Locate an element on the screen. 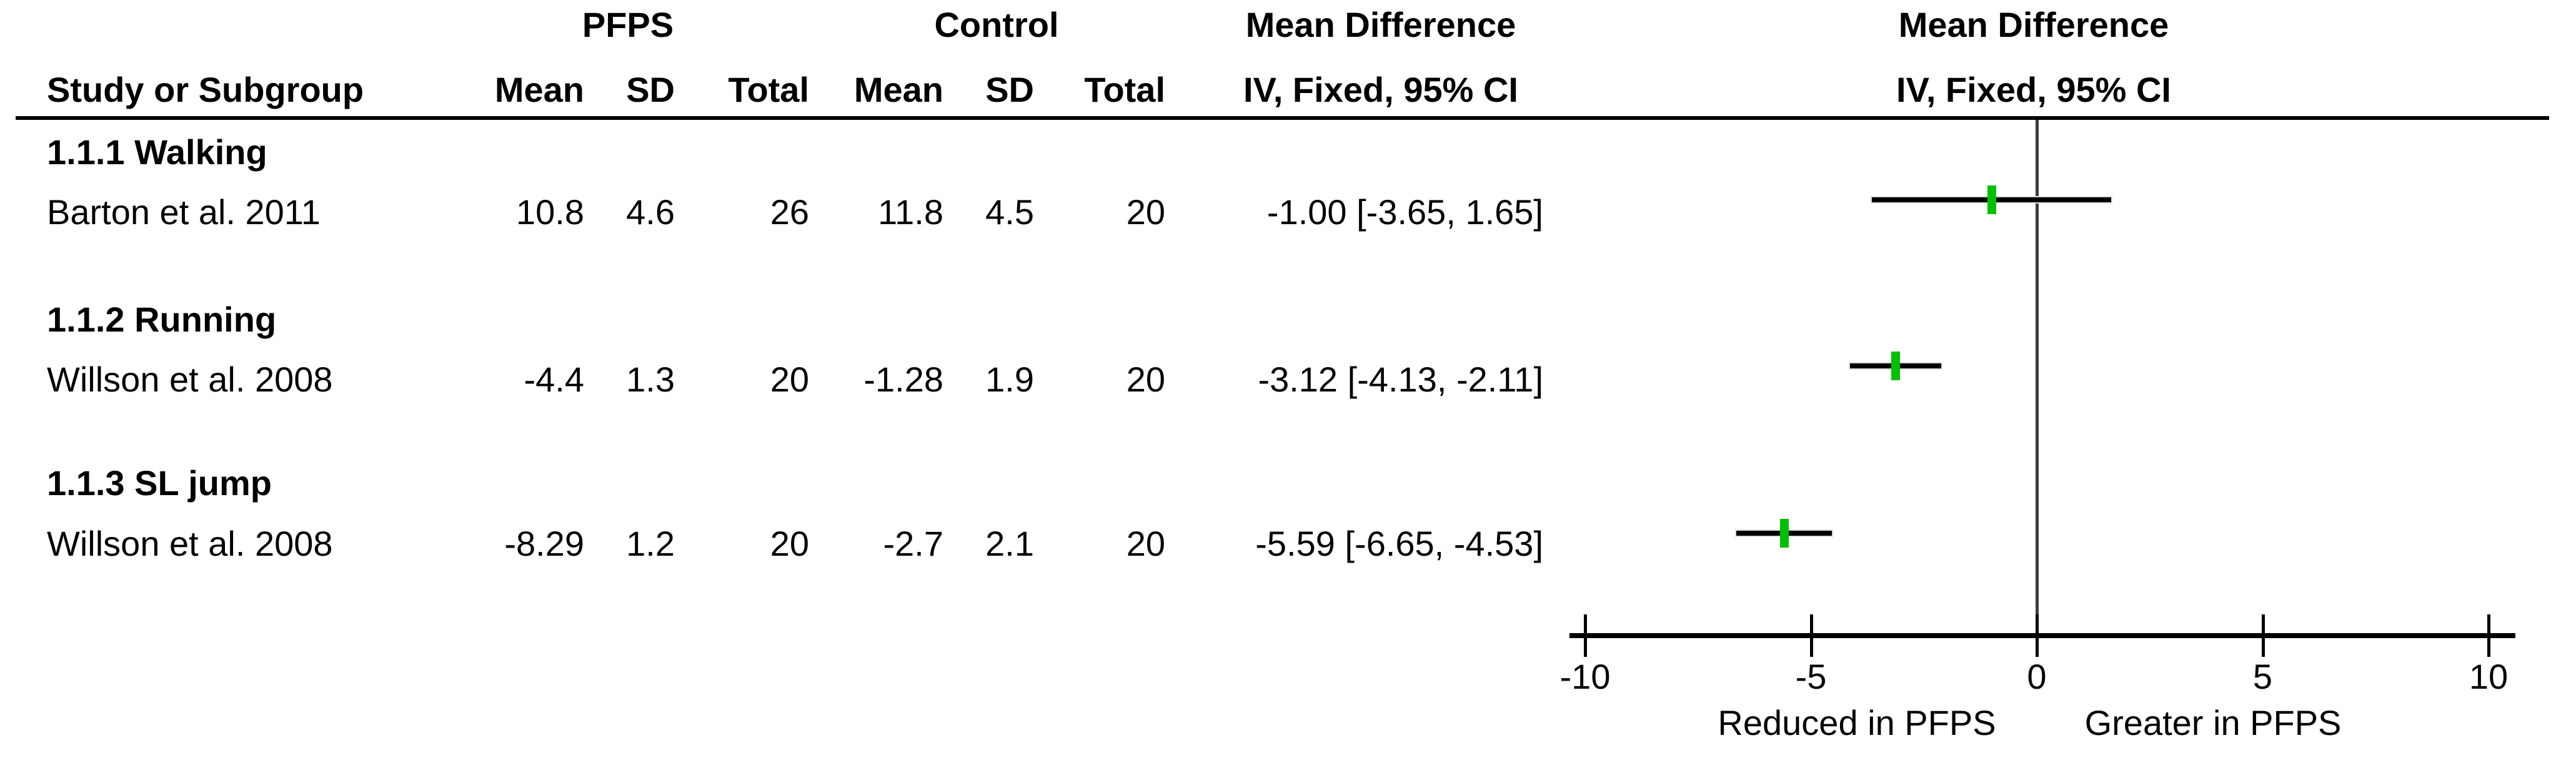 The width and height of the screenshot is (2576, 763). control-sd-value: 4.5 is located at coordinates (1010, 212).